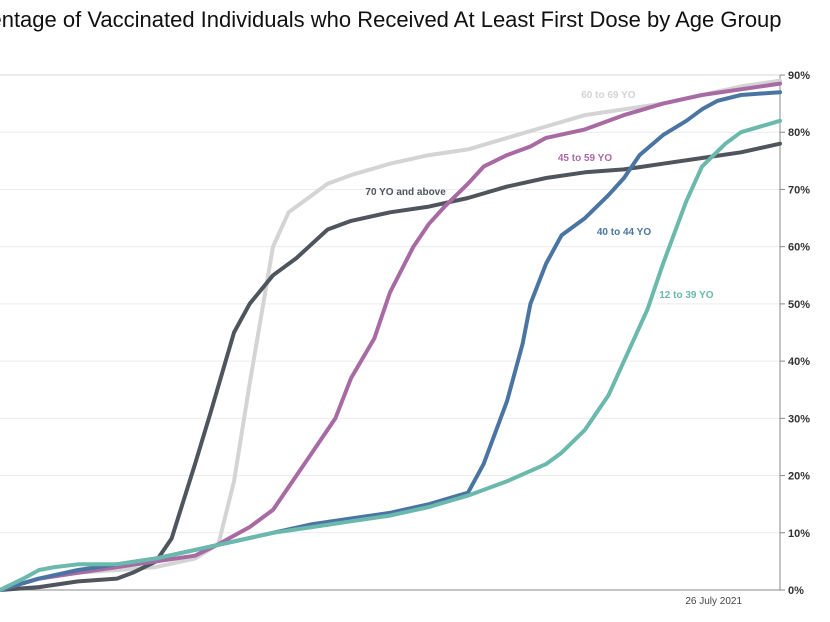  I want to click on y-tick-label: 40%, so click(799, 362).